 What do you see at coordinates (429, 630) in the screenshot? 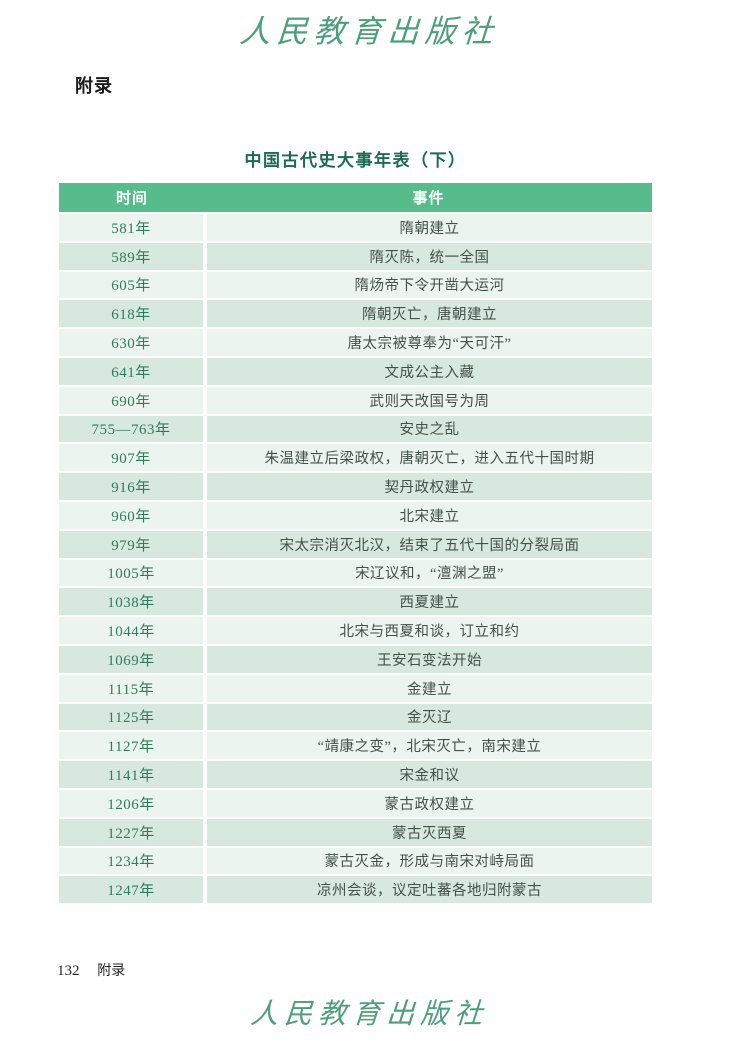
I see `event-cell: 北宋与西夏和谈，订立和约` at bounding box center [429, 630].